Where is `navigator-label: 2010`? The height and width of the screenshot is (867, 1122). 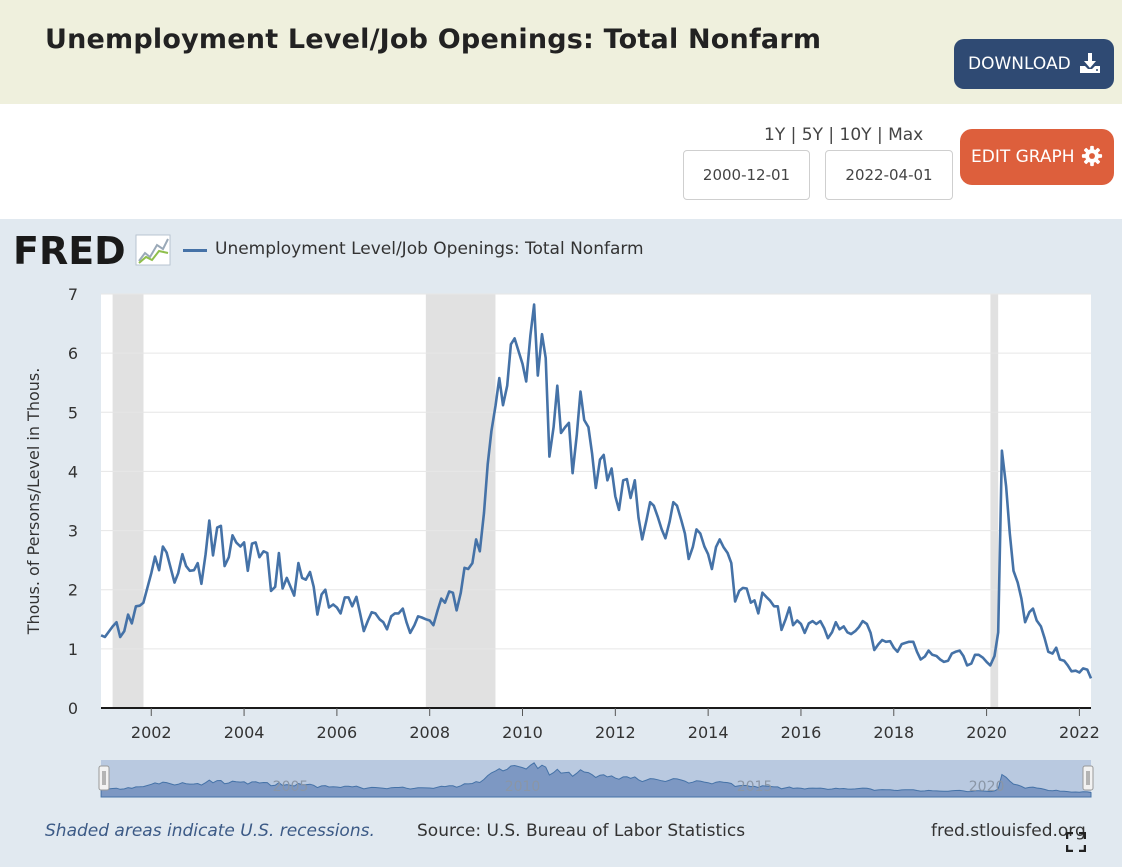 navigator-label: 2010 is located at coordinates (523, 787).